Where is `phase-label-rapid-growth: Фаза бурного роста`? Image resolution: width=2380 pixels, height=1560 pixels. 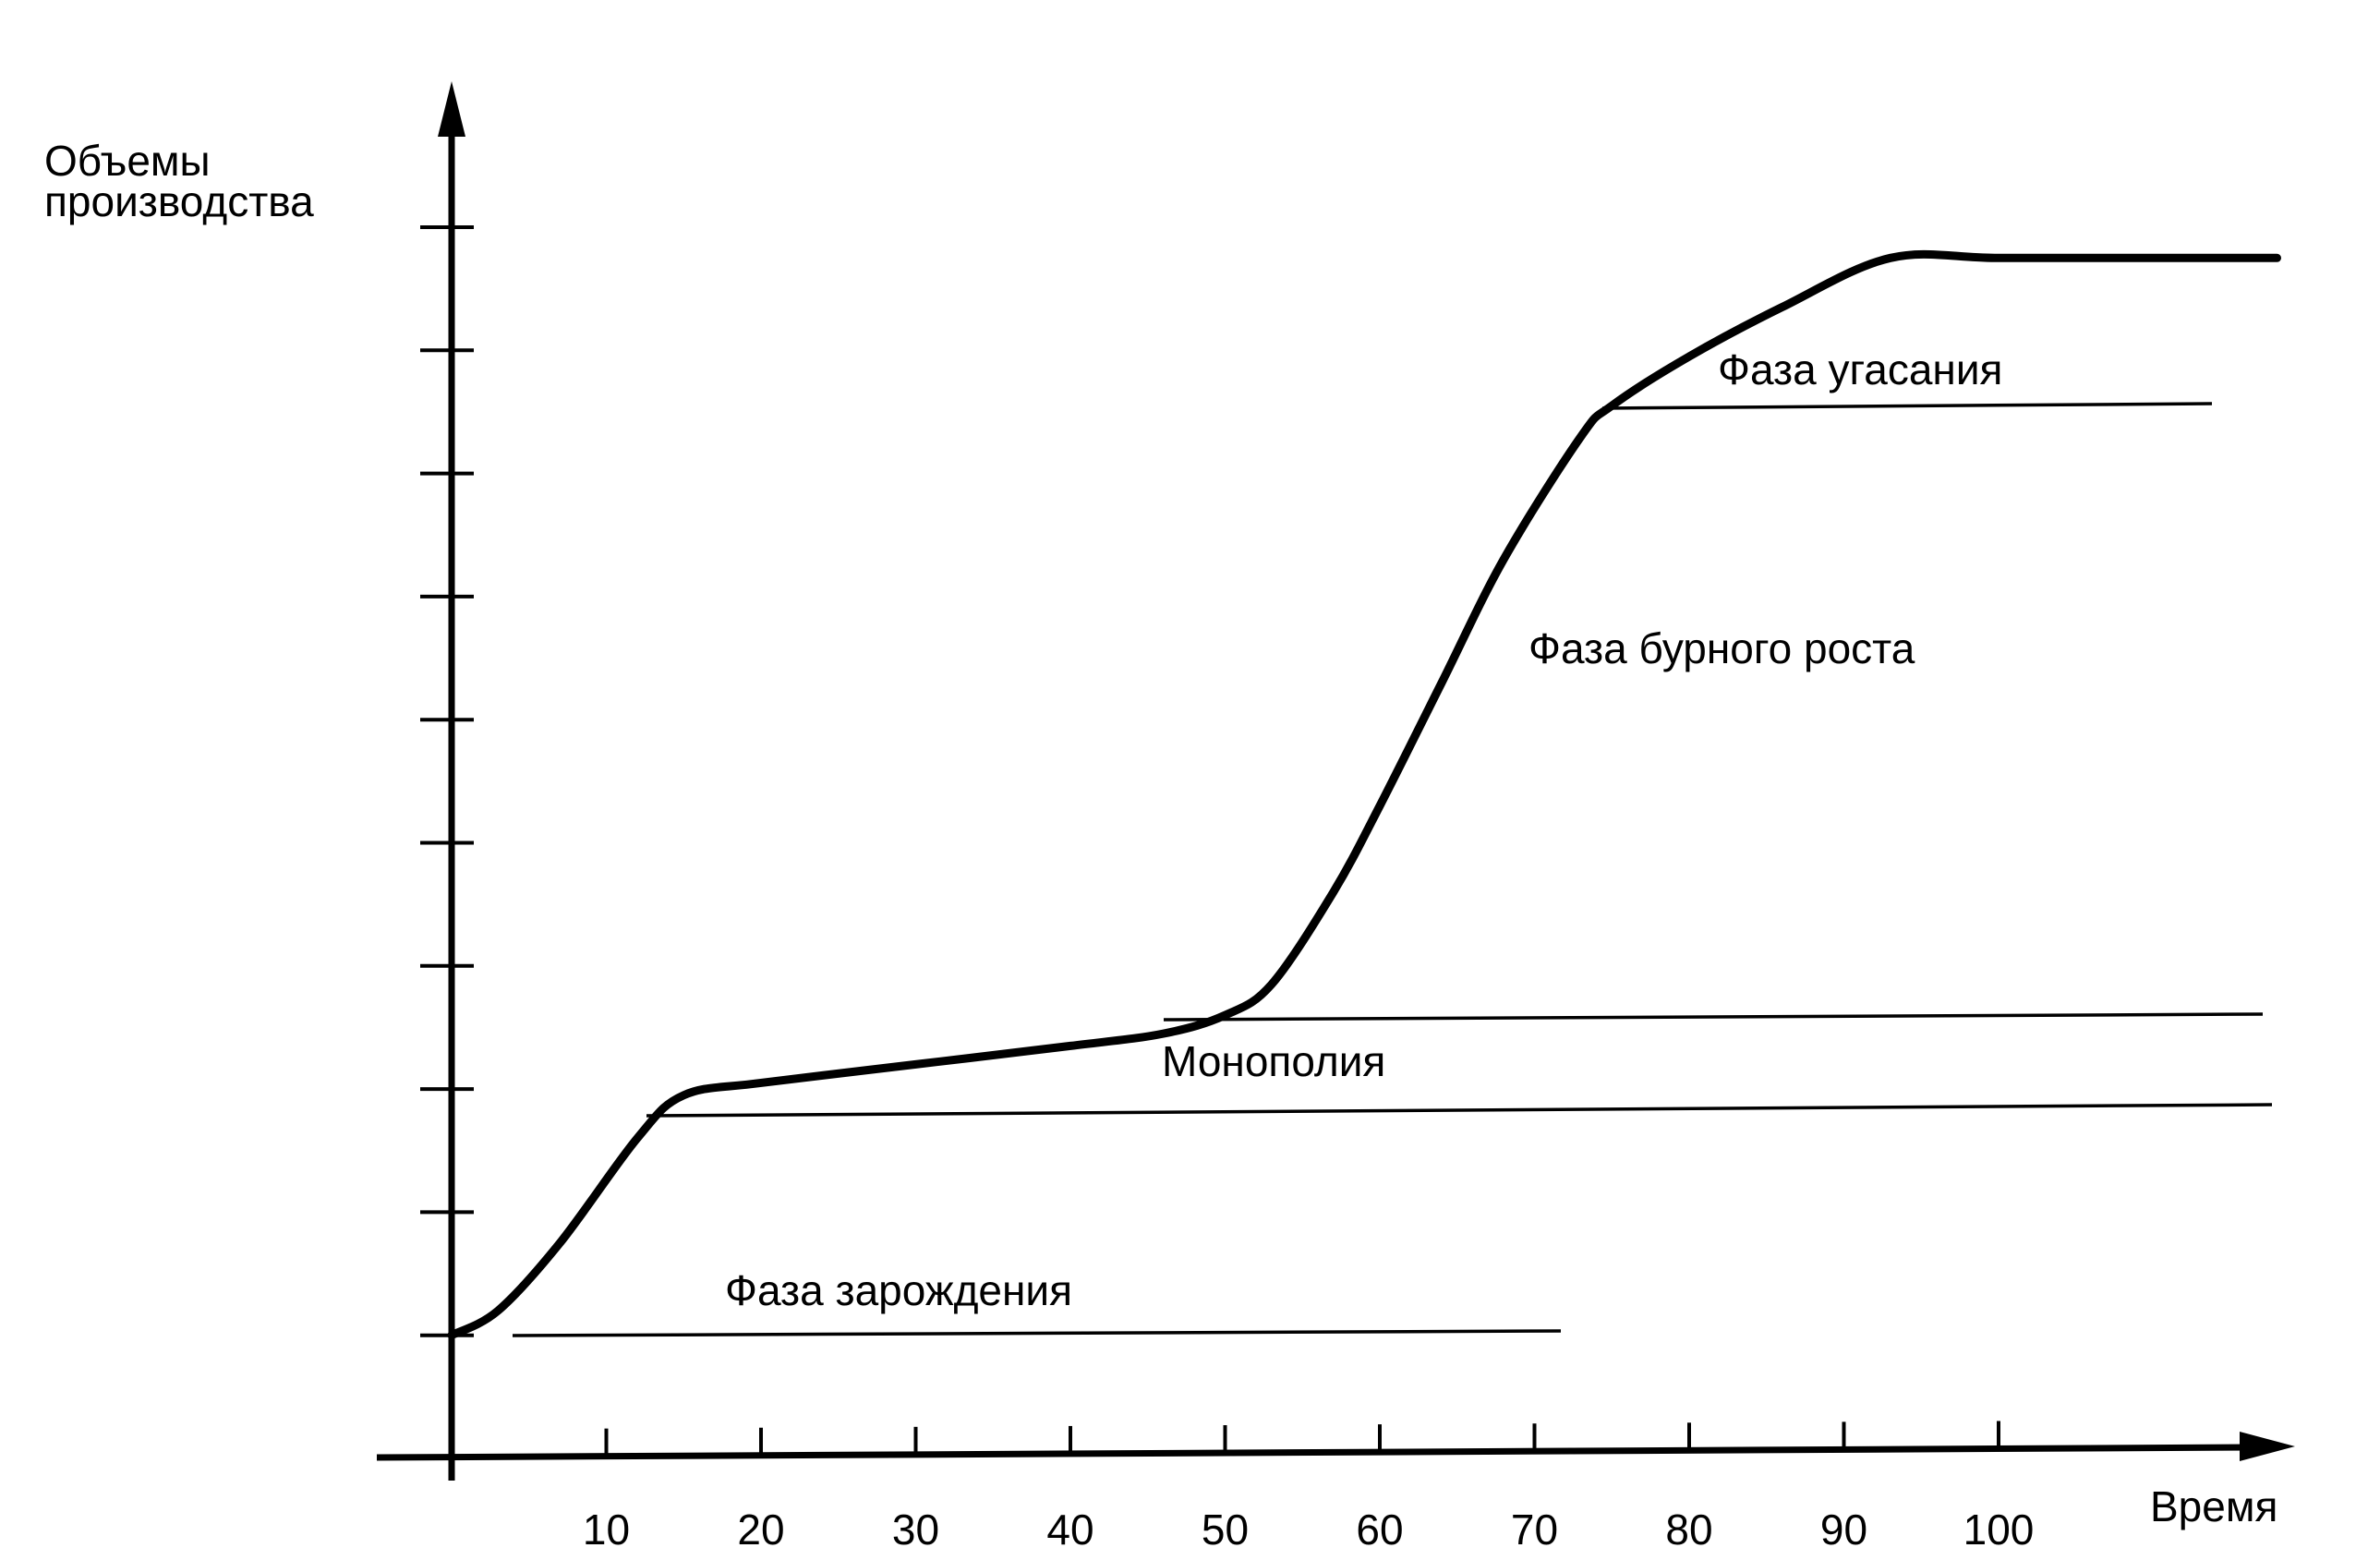 phase-label-rapid-growth: Фаза бурного роста is located at coordinates (1721, 648).